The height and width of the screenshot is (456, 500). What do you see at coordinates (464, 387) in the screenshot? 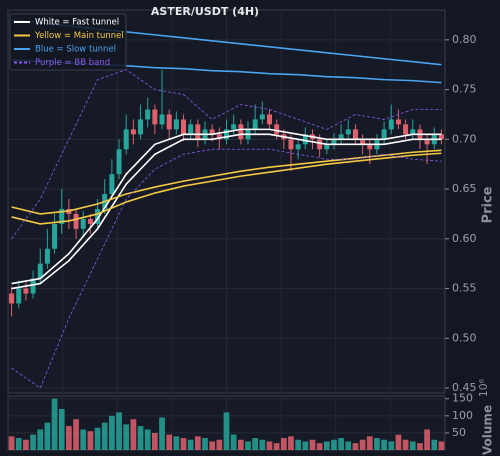
I see `y-tick-label: 0.45` at bounding box center [464, 387].